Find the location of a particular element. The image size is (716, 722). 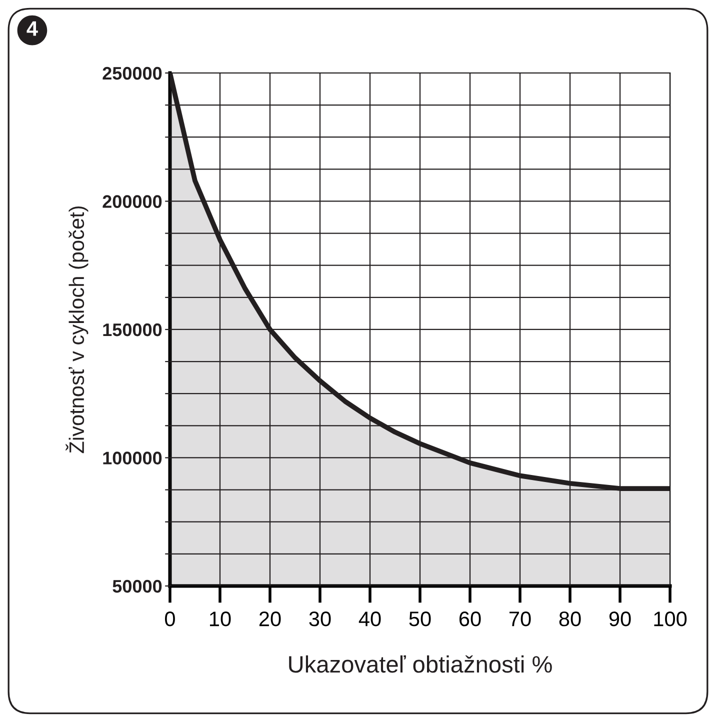

y-tick-label: 100000 is located at coordinates (132, 458).